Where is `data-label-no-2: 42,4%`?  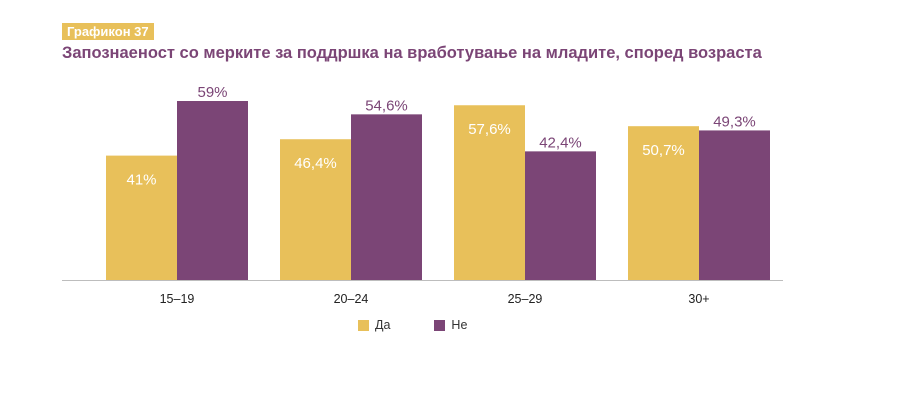
data-label-no-2: 42,4% is located at coordinates (560, 142).